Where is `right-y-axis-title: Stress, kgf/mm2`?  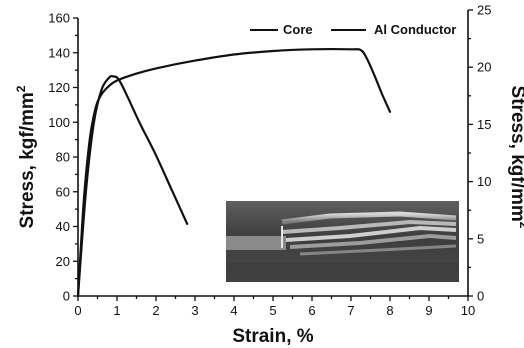
right-y-axis-title: Stress, kgf/mm2 is located at coordinates (515, 157).